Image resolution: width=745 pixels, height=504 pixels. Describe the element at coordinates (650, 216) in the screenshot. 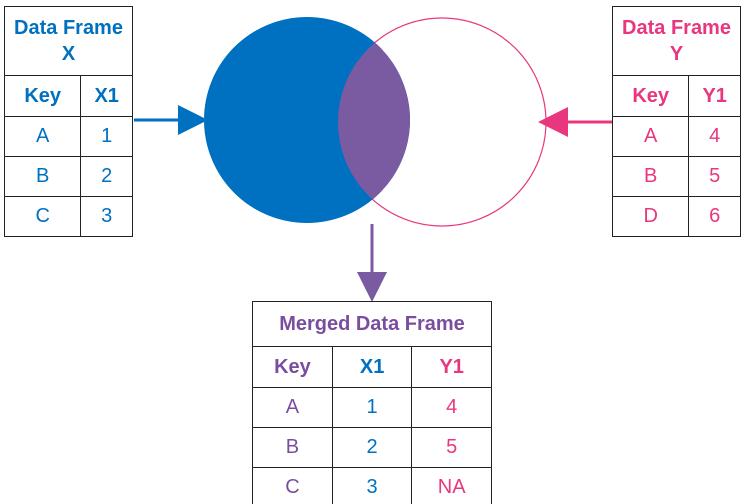

I see `cell-key: D` at that location.